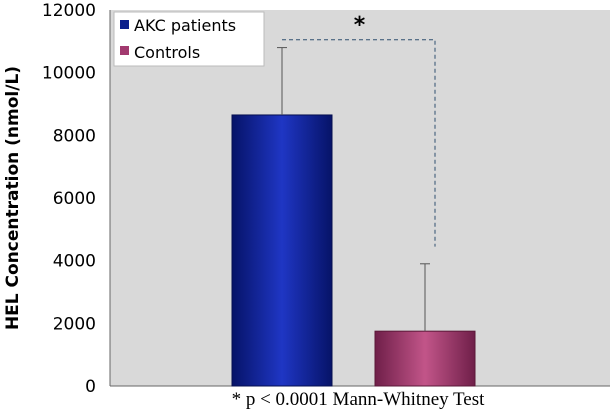  What do you see at coordinates (124, 24) in the screenshot?
I see `legend-swatch-akc` at bounding box center [124, 24].